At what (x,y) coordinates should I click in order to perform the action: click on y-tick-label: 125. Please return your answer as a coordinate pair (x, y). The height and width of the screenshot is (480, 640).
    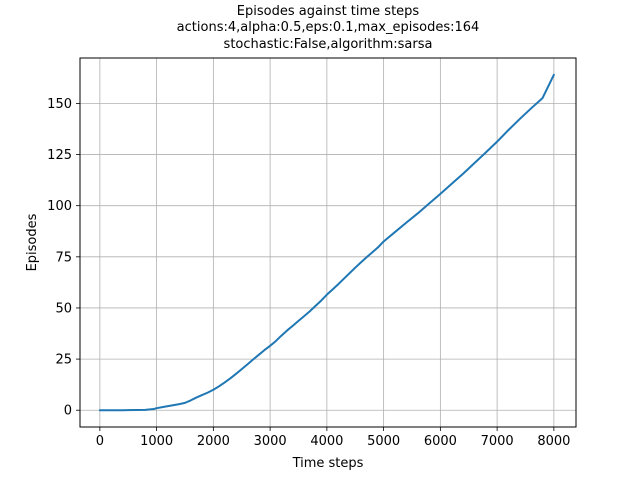
    Looking at the image, I should click on (59, 155).